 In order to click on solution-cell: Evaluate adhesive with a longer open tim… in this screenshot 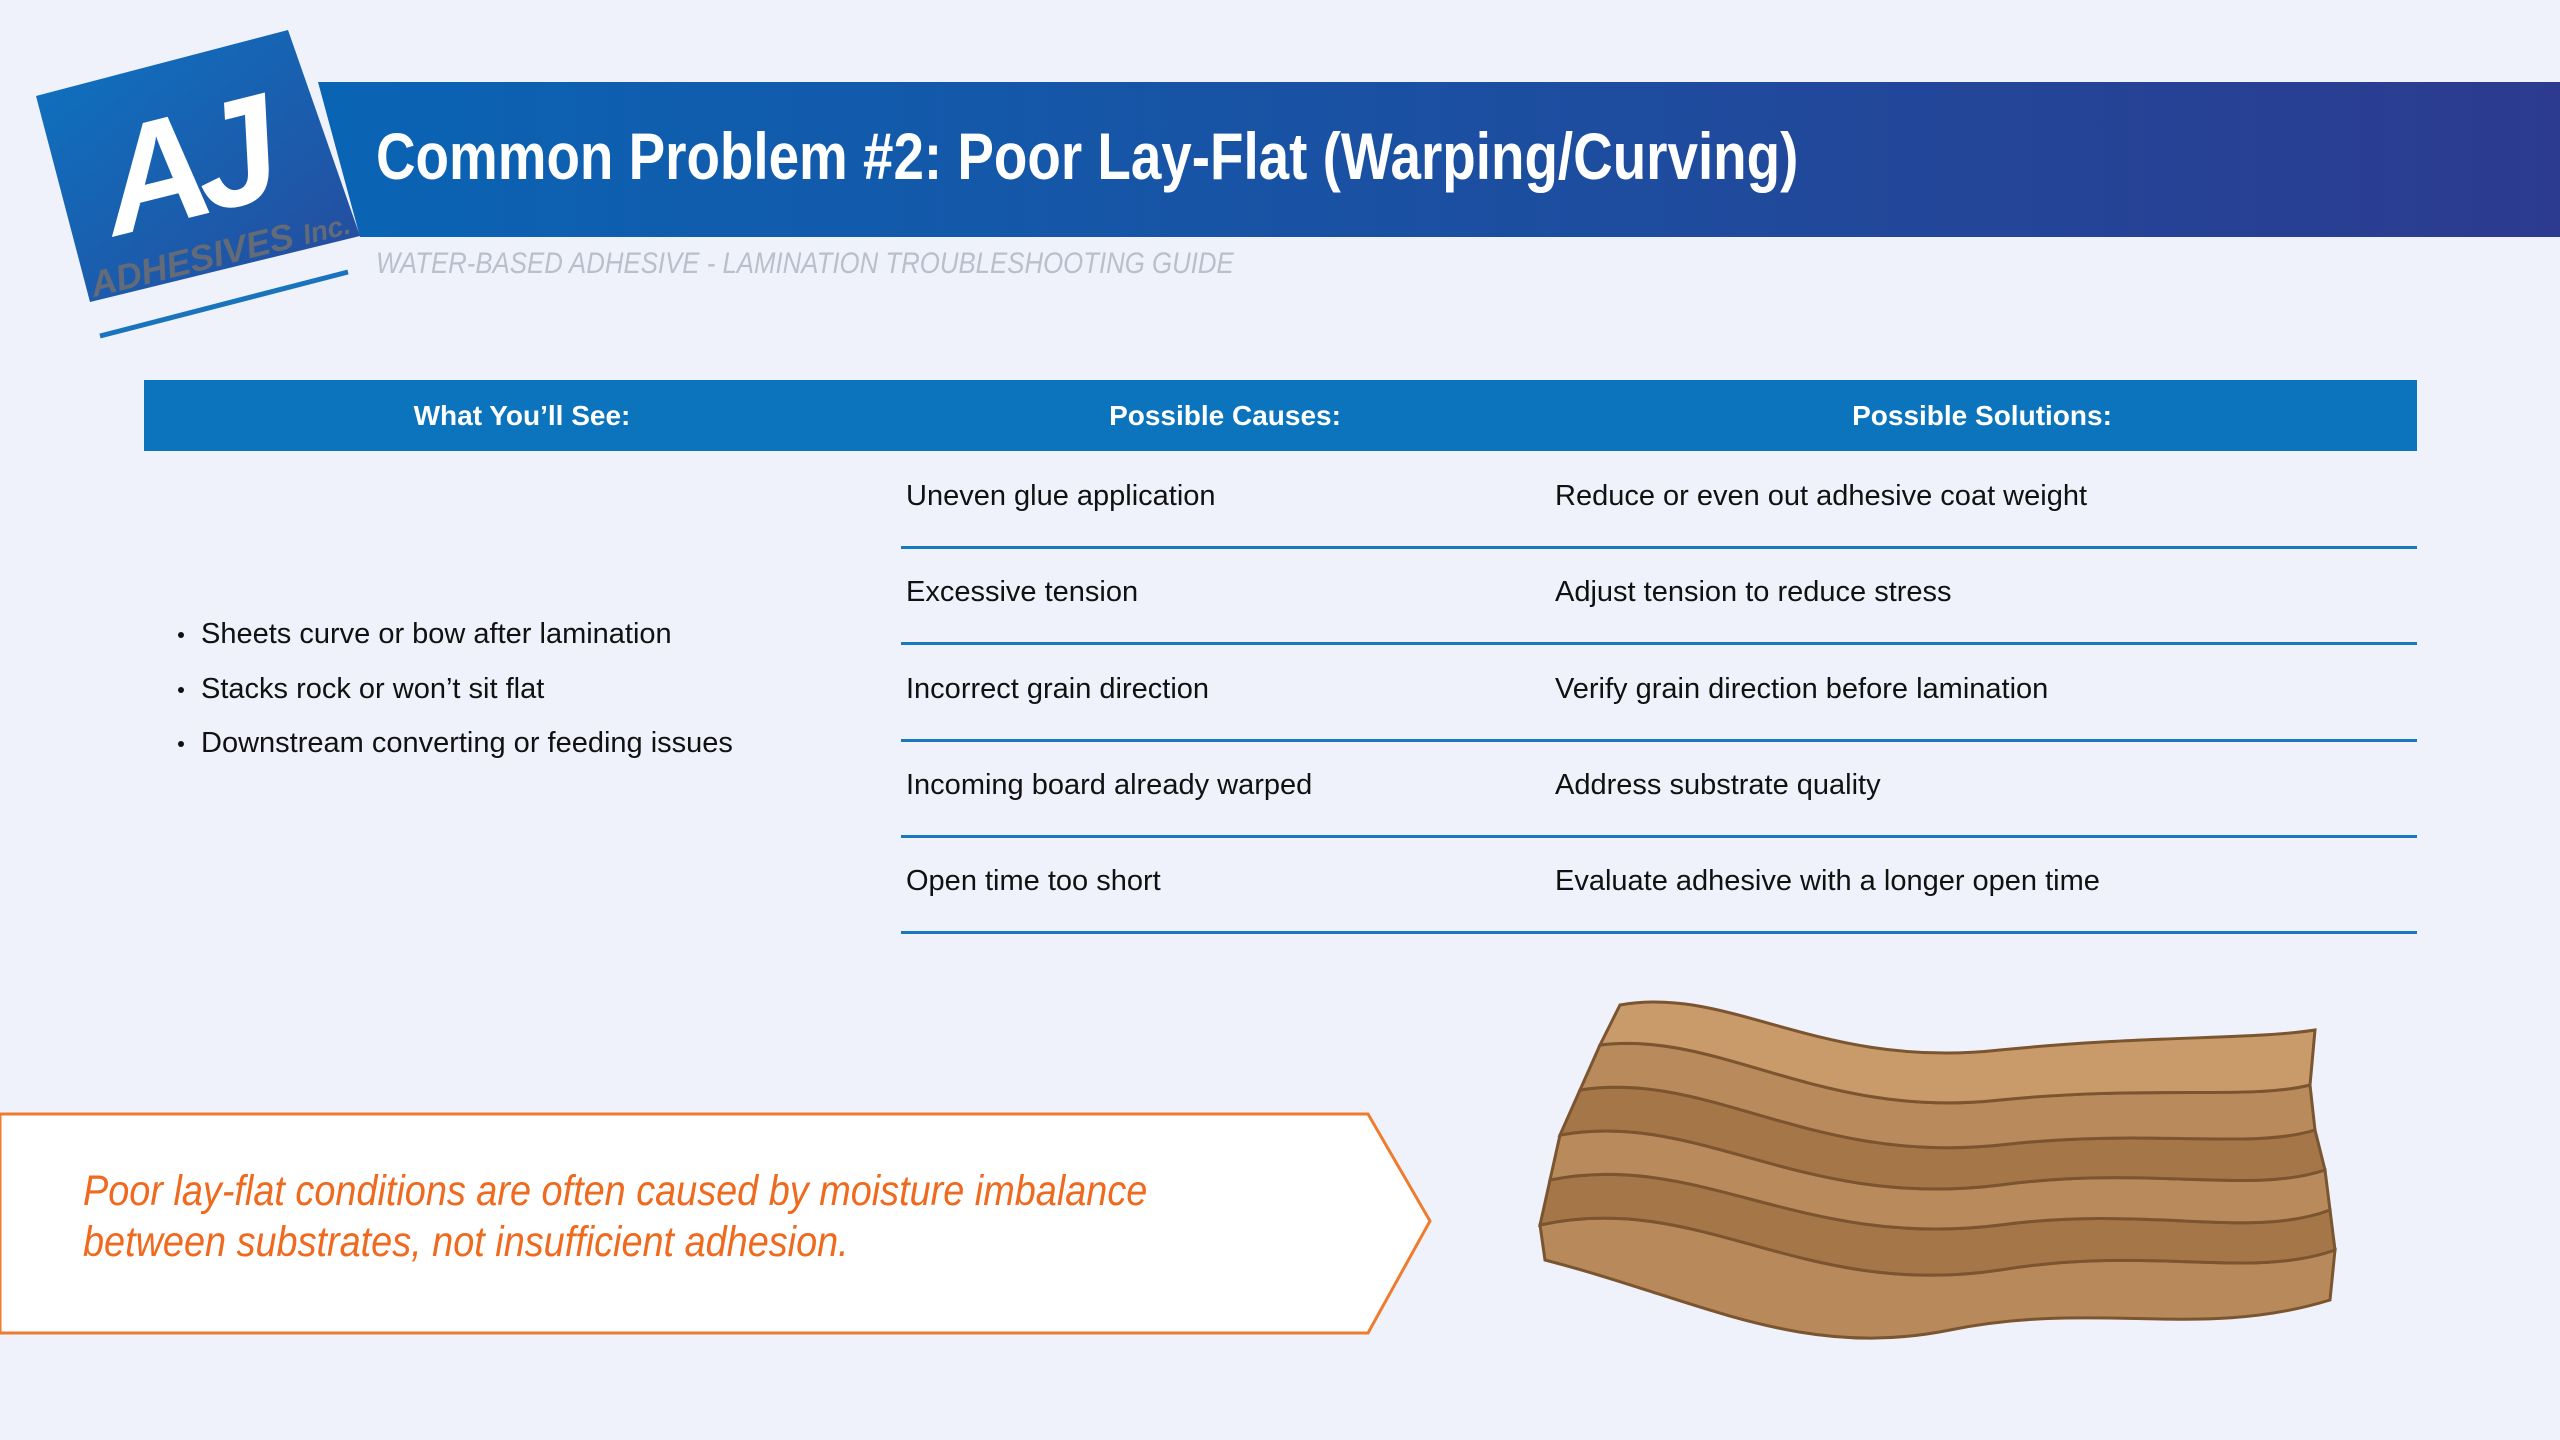, I will do `click(1827, 881)`.